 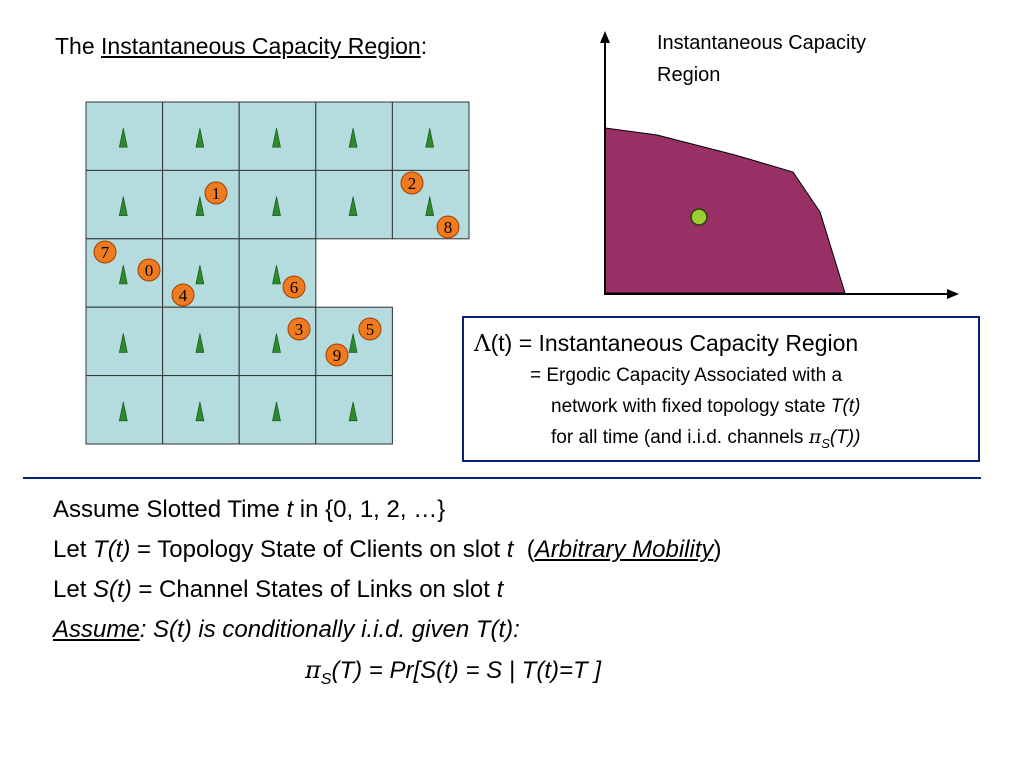 I want to click on grid-nodes: 1 2 8 7 0 4 6 3 5 9, so click(x=276, y=269).